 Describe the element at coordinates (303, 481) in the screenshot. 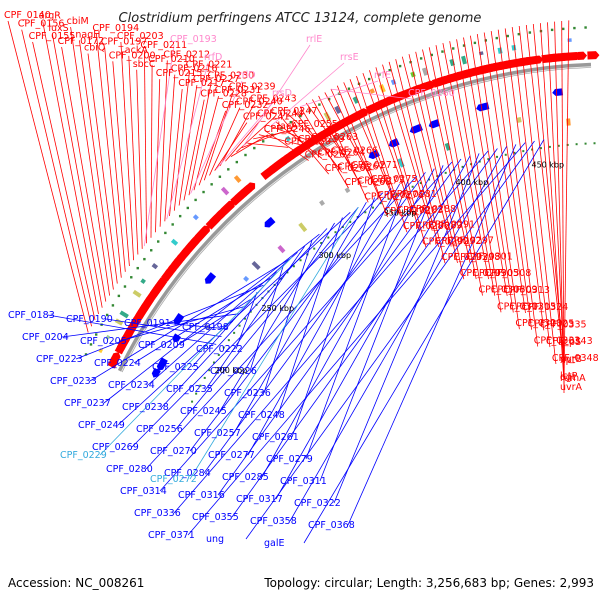

I see `reverse-gene-label: CPF_0311` at that location.